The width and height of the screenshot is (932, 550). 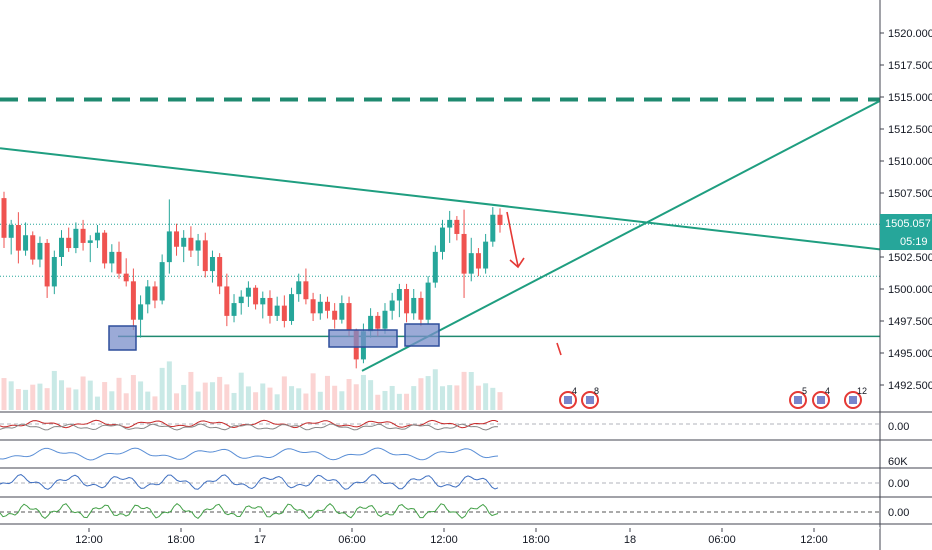 I want to click on red-arrow-head, so click(x=517, y=263).